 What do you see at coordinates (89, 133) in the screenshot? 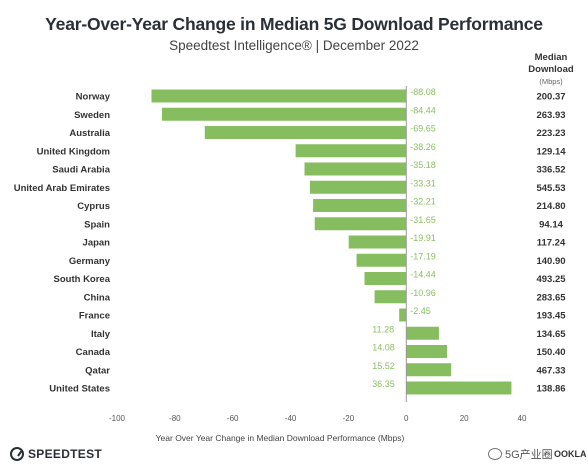
I see `category-label-2: Australia` at bounding box center [89, 133].